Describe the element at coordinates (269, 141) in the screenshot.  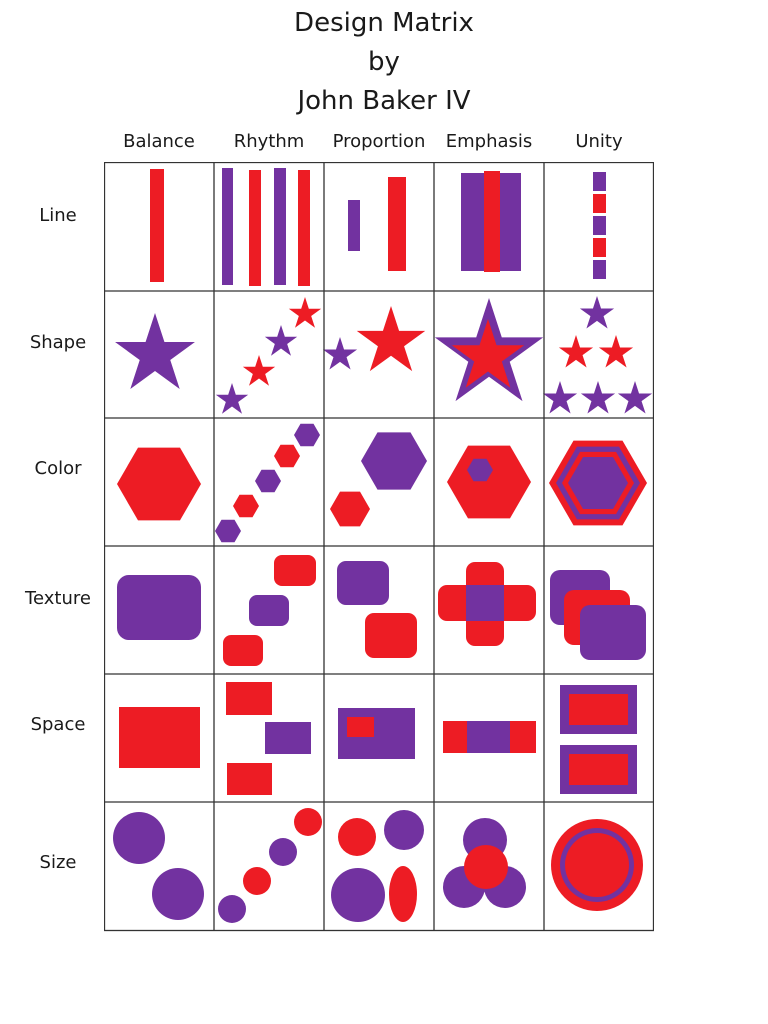
I see `column-header-rhythm: Rhythm` at that location.